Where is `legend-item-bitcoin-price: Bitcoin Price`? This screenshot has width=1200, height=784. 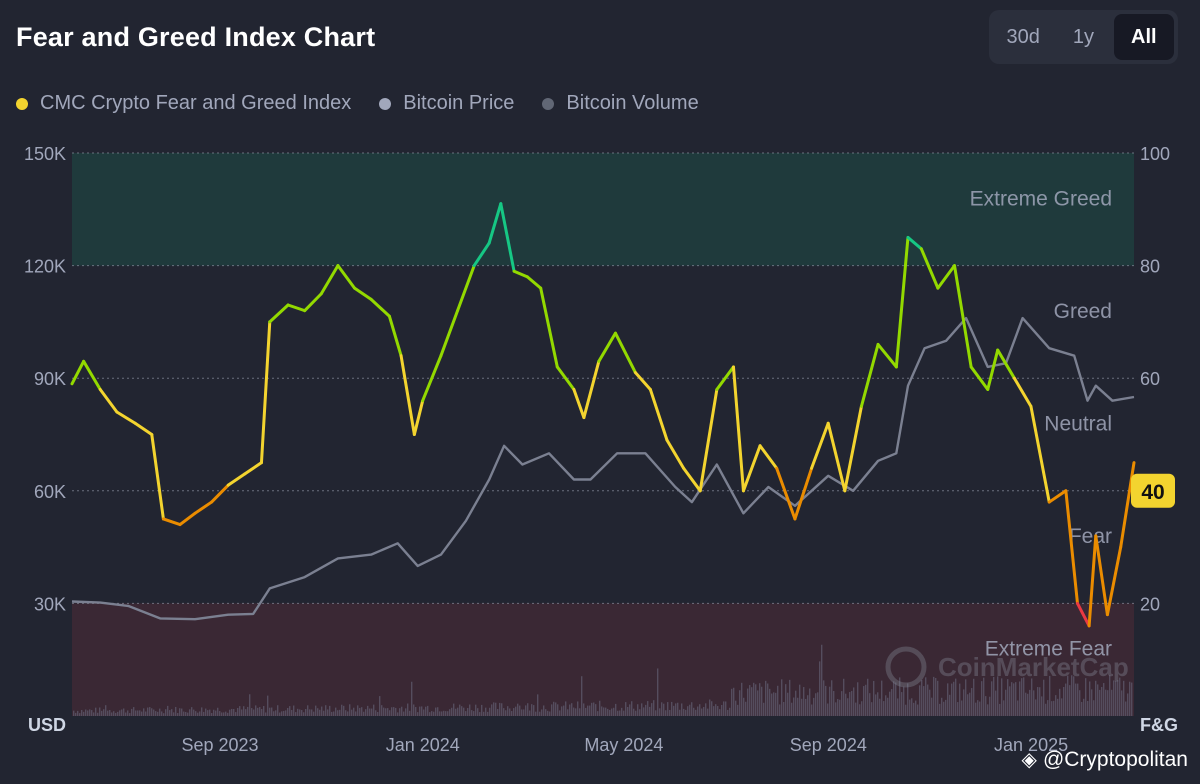
legend-item-bitcoin-price: Bitcoin Price is located at coordinates (446, 103).